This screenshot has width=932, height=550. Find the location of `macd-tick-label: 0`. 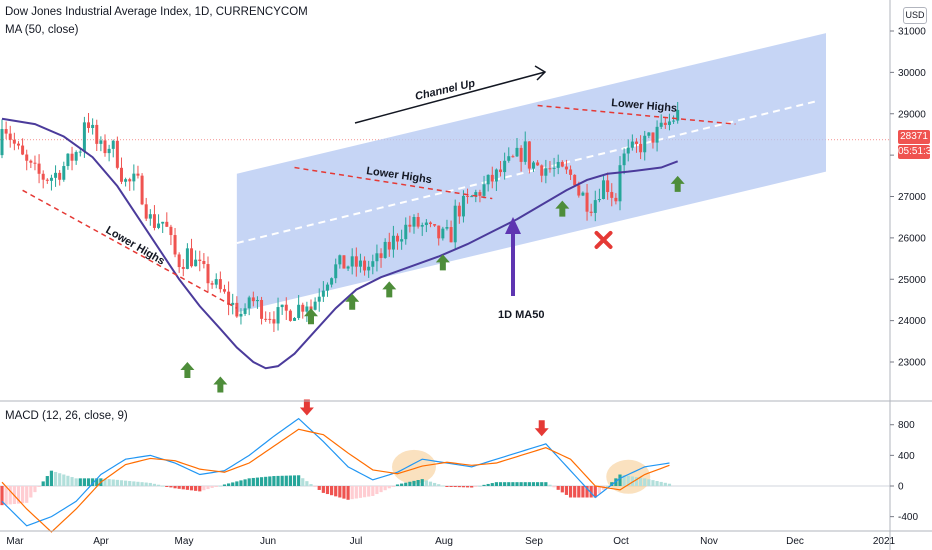

macd-tick-label: 0 is located at coordinates (901, 487).